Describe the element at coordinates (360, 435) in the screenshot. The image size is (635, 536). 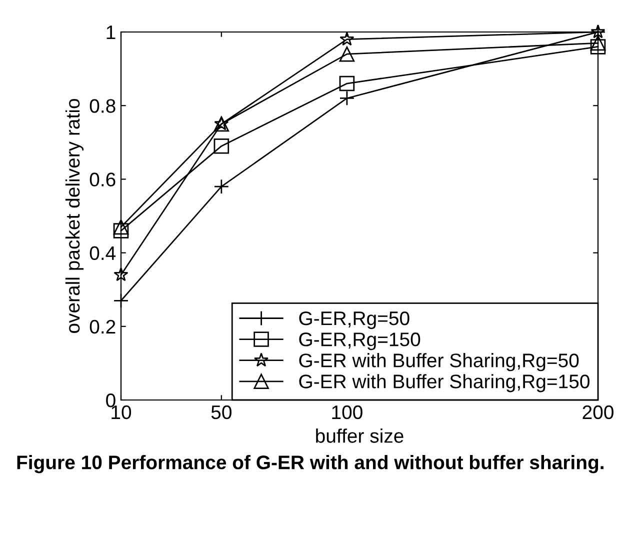
I see `x-axis-title: buffer size` at that location.